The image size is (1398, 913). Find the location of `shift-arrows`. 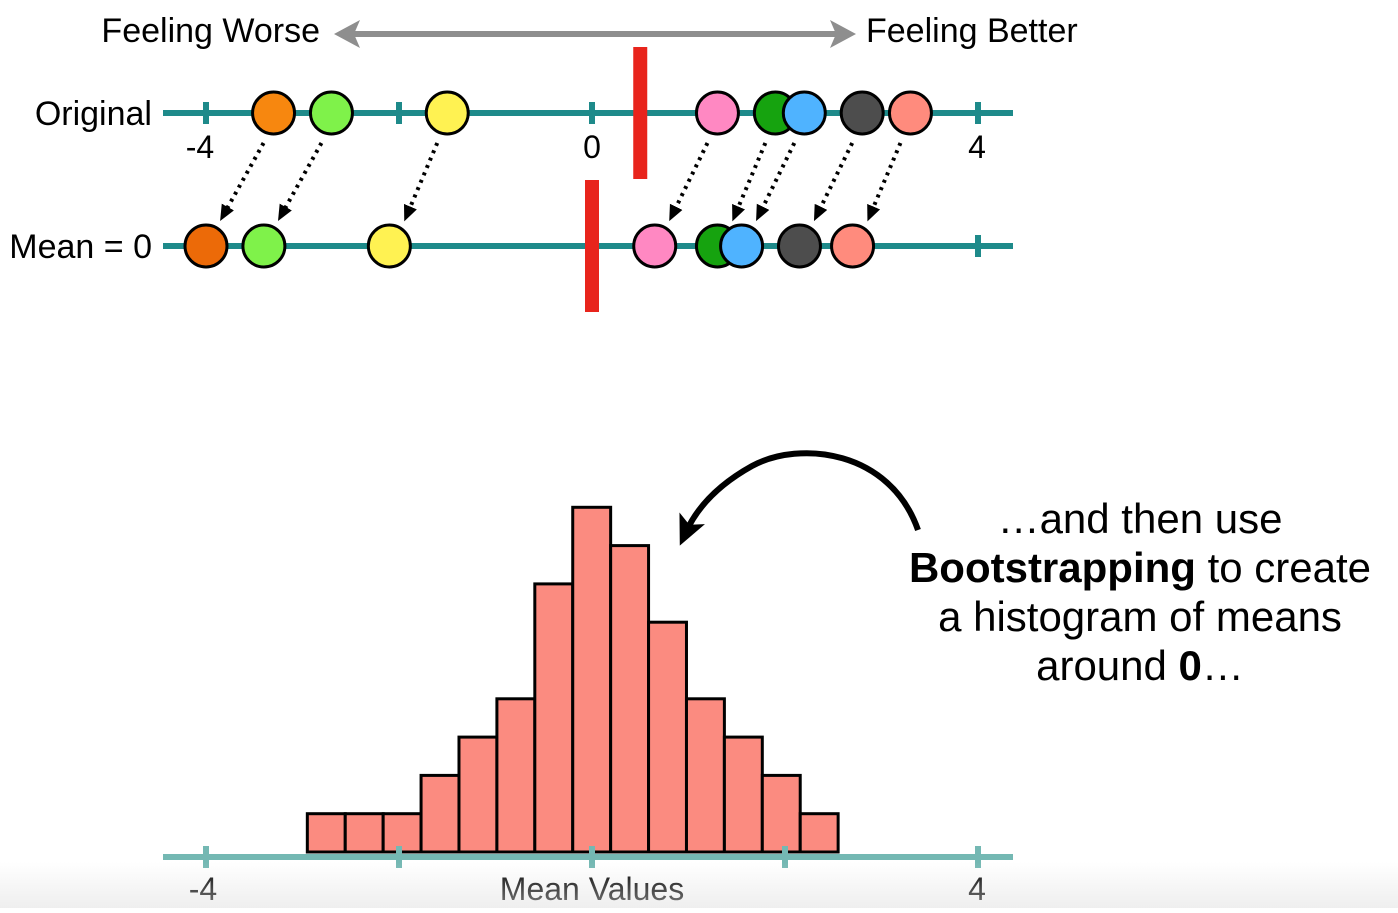

shift-arrows is located at coordinates (561, 182).